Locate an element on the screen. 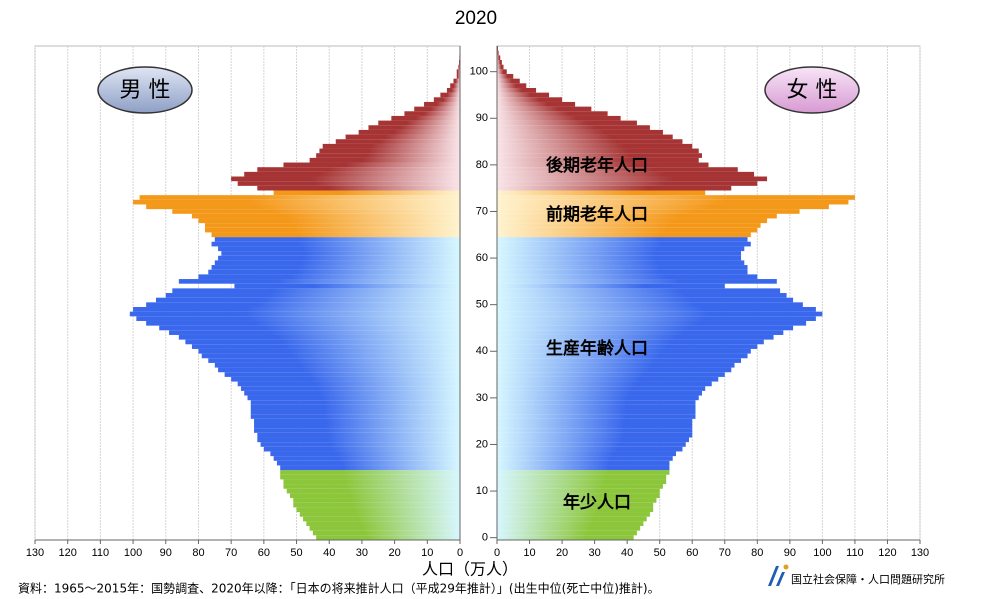  x-tick-label: 30 is located at coordinates (362, 553).